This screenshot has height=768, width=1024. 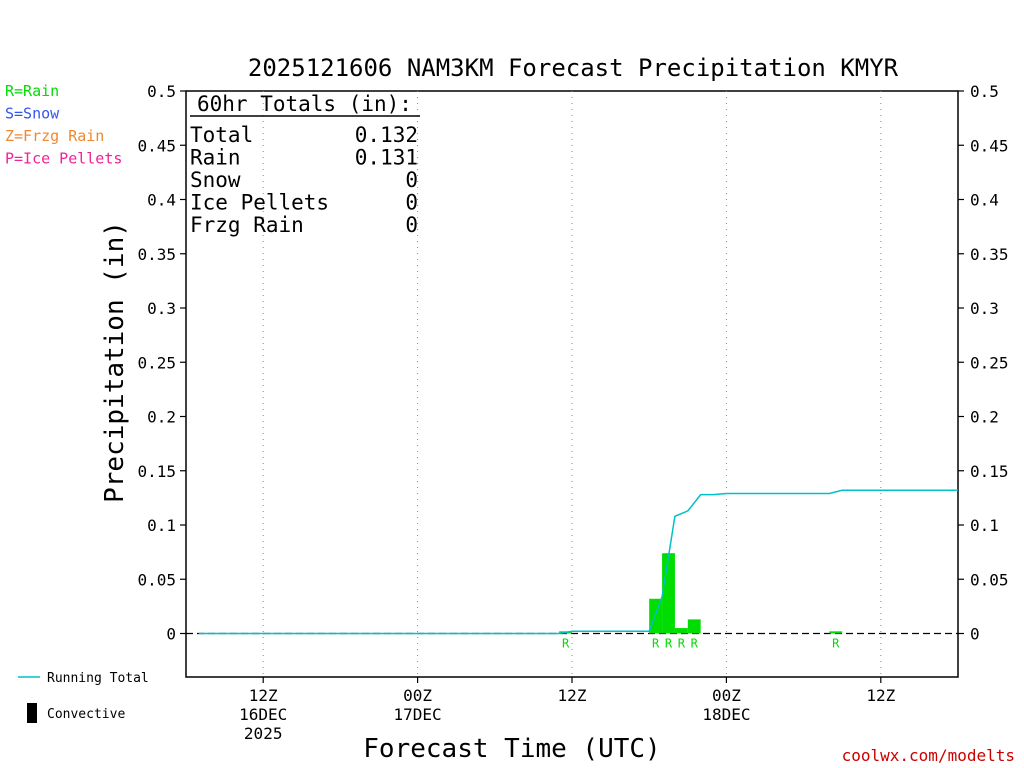 What do you see at coordinates (98, 678) in the screenshot?
I see `running-total-legend-label: Running Total` at bounding box center [98, 678].